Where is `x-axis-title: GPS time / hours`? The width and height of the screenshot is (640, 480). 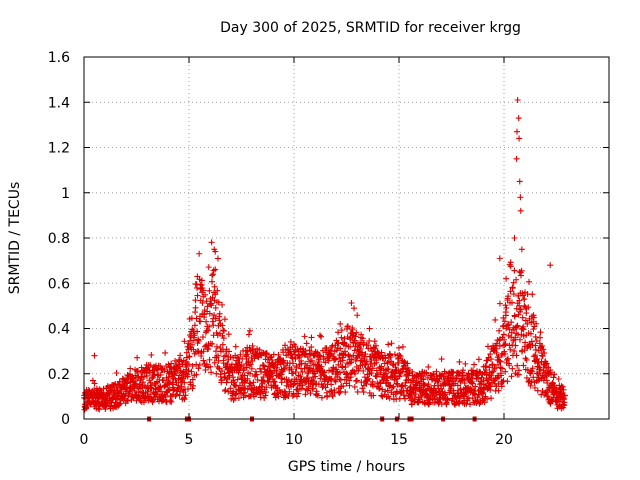 x-axis-title: GPS time / hours is located at coordinates (346, 467).